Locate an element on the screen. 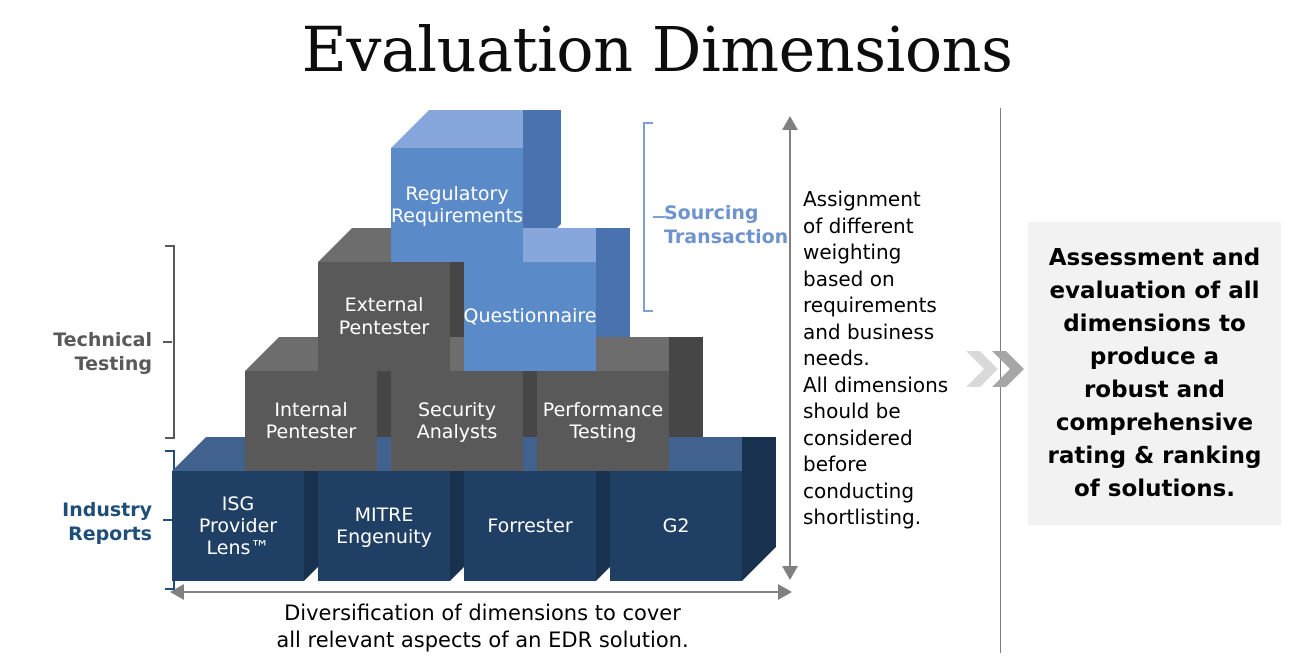 This screenshot has width=1314, height=664. block-security-analysts: Security Analysts is located at coordinates (474, 404).